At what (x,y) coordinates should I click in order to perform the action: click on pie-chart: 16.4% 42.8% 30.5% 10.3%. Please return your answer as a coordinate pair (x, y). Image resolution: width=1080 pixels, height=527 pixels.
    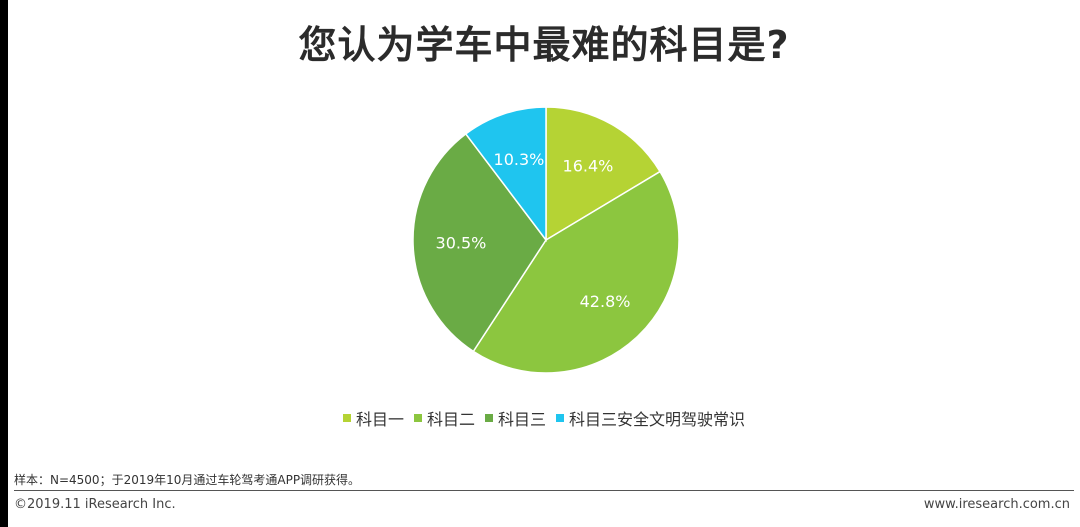
    Looking at the image, I should click on (546, 240).